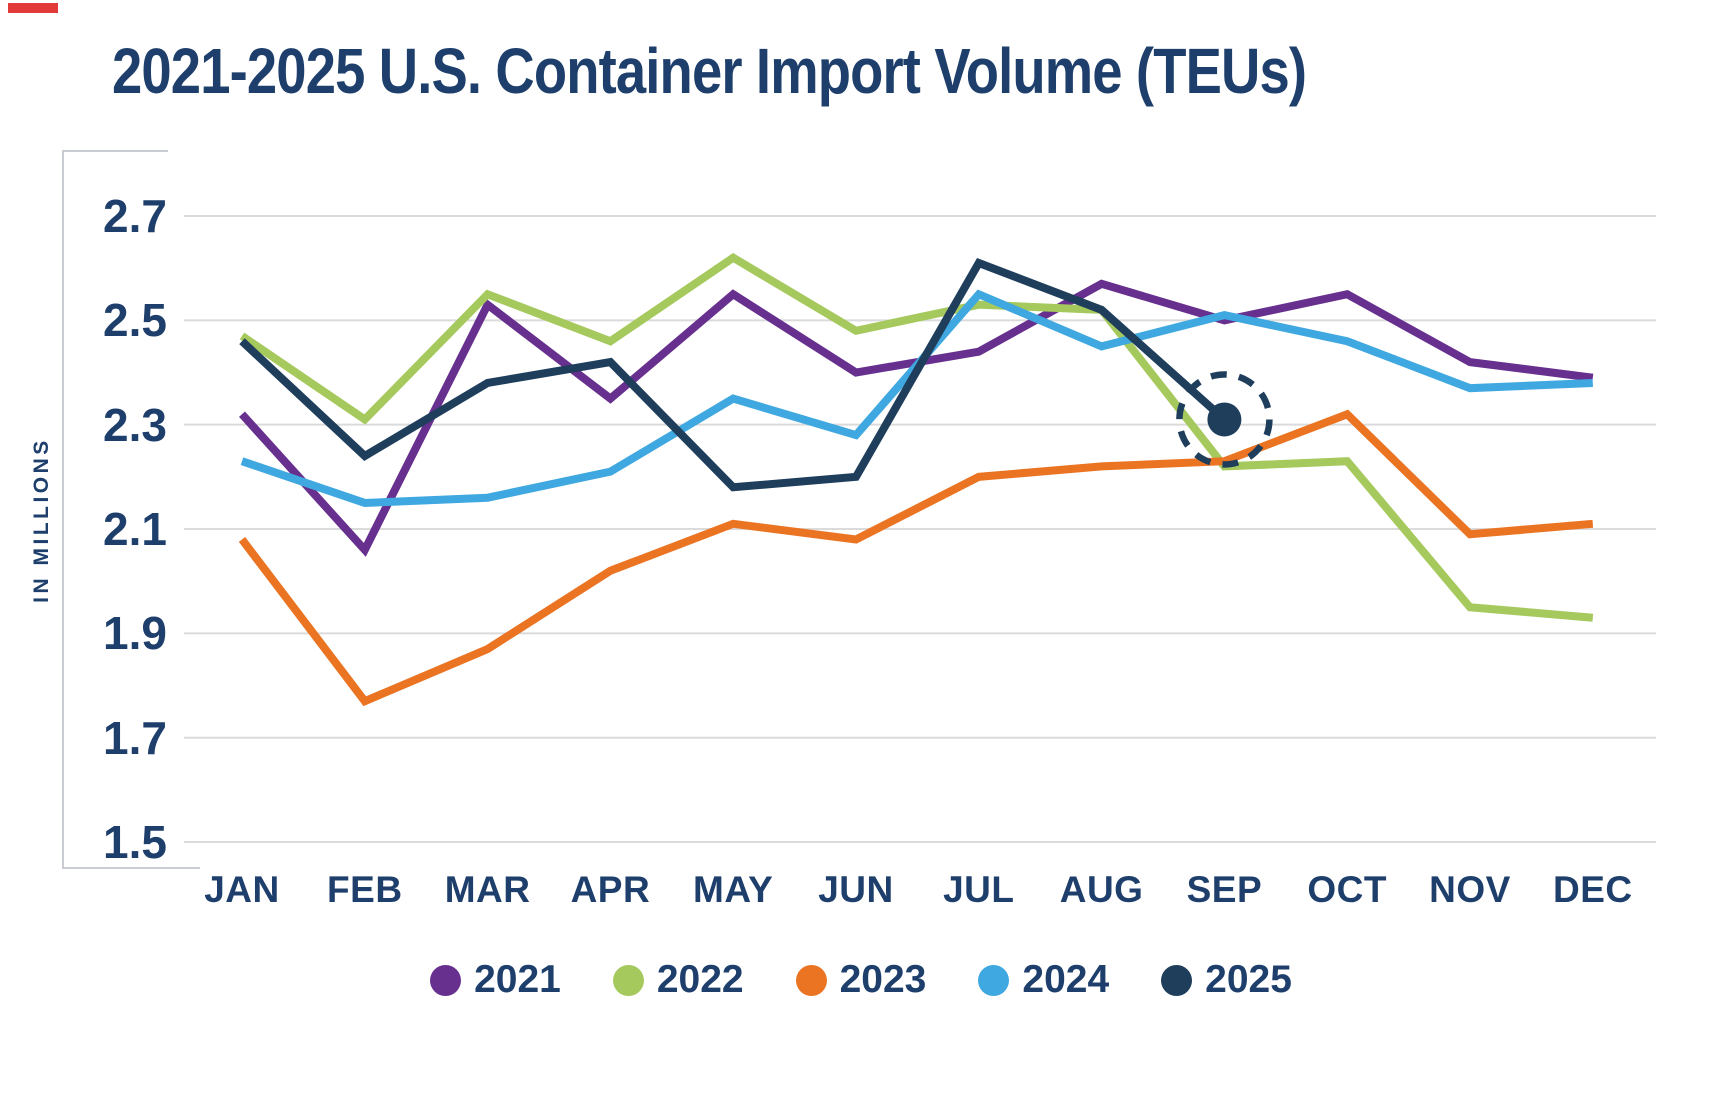 The width and height of the screenshot is (1722, 1096). I want to click on x-month-label: FEB, so click(365, 889).